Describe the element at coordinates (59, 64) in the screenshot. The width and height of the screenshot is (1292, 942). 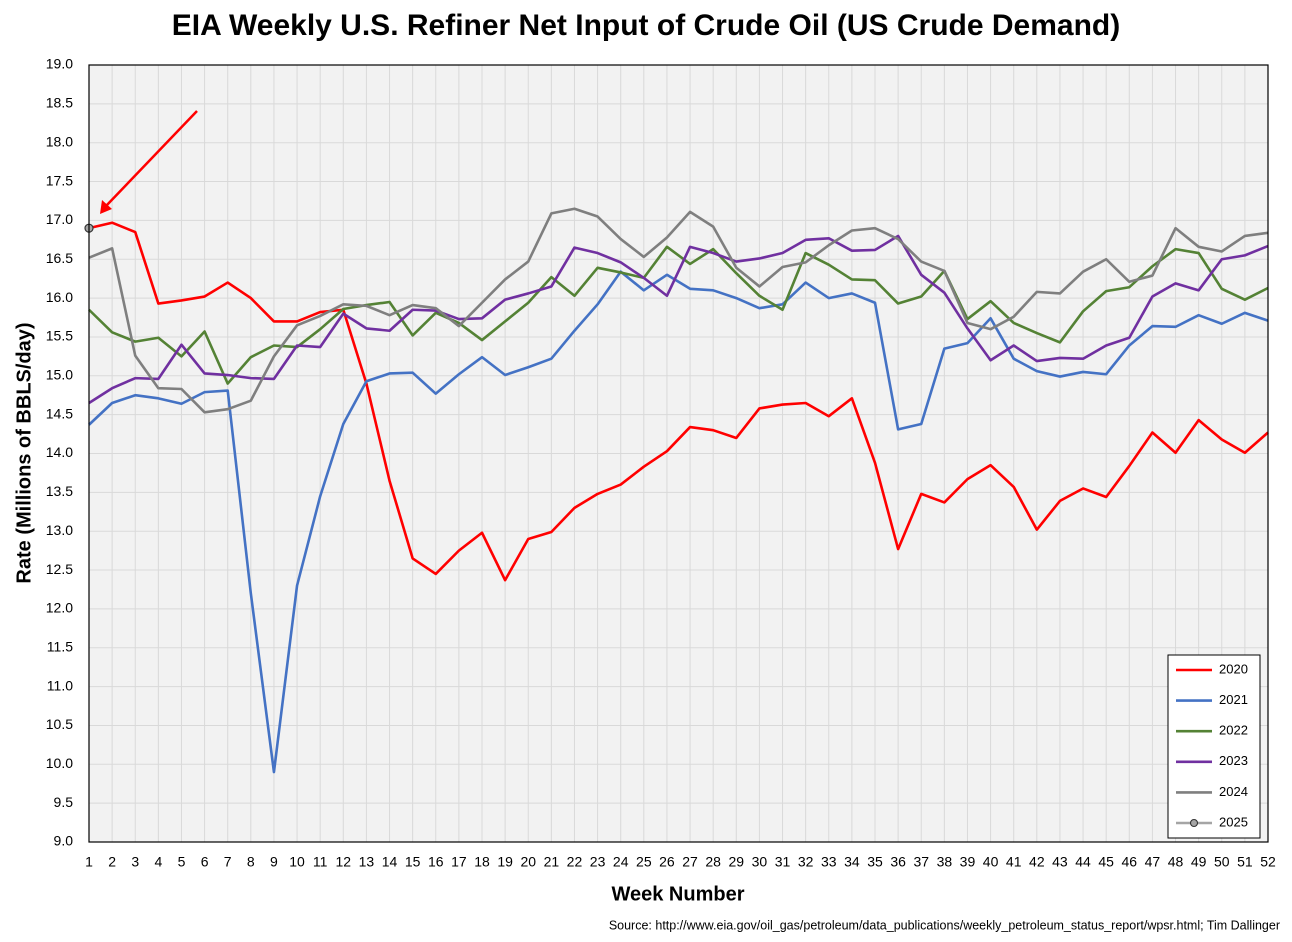
I see `y-tick-label: 19.0` at that location.